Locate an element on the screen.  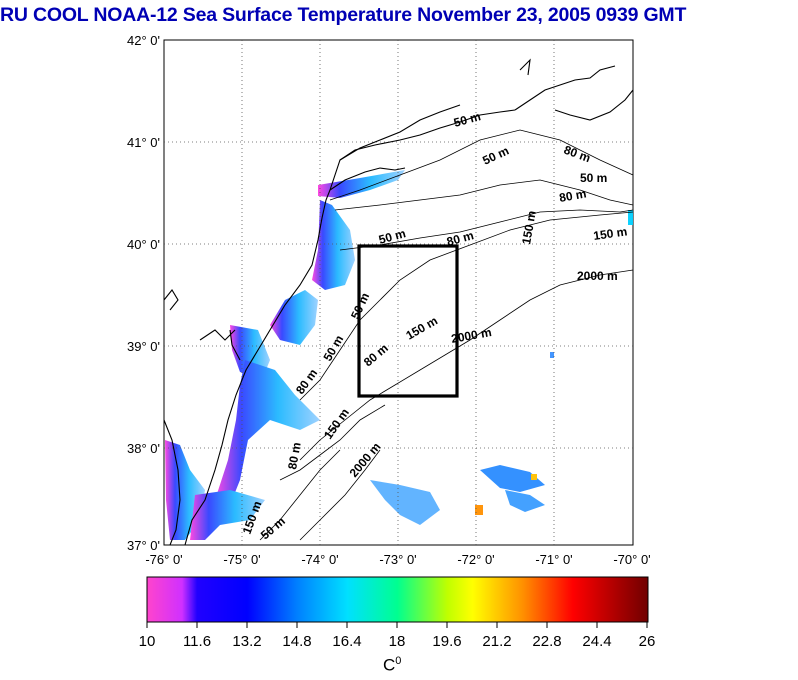
colorbar-unit: C0 is located at coordinates (392, 665).